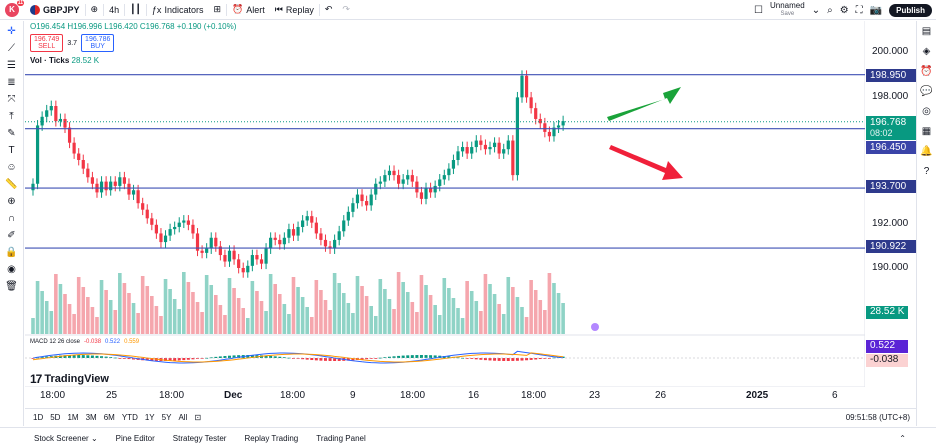 The height and width of the screenshot is (448, 936). Describe the element at coordinates (11, 65) in the screenshot. I see `horizontal-lines-icon: ☰` at that location.